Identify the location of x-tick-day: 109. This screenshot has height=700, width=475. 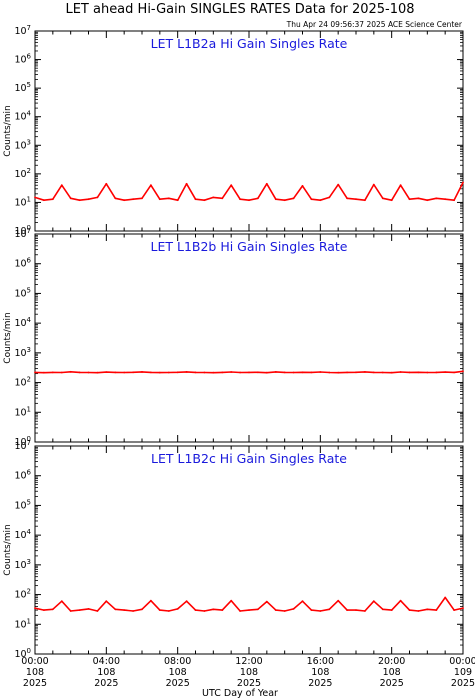
(463, 672).